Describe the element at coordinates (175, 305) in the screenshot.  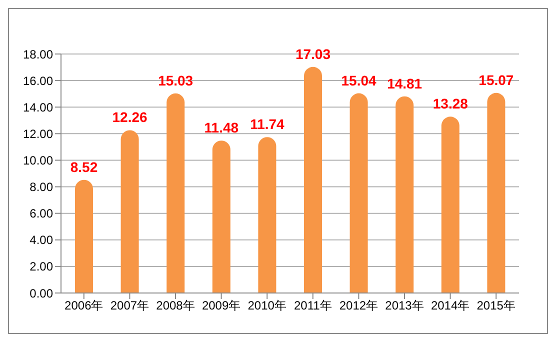
I see `x-tick-label: 2008年` at that location.